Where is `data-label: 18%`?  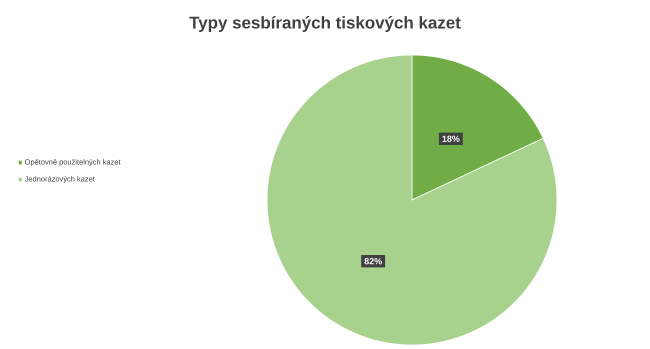 data-label: 18% is located at coordinates (451, 139).